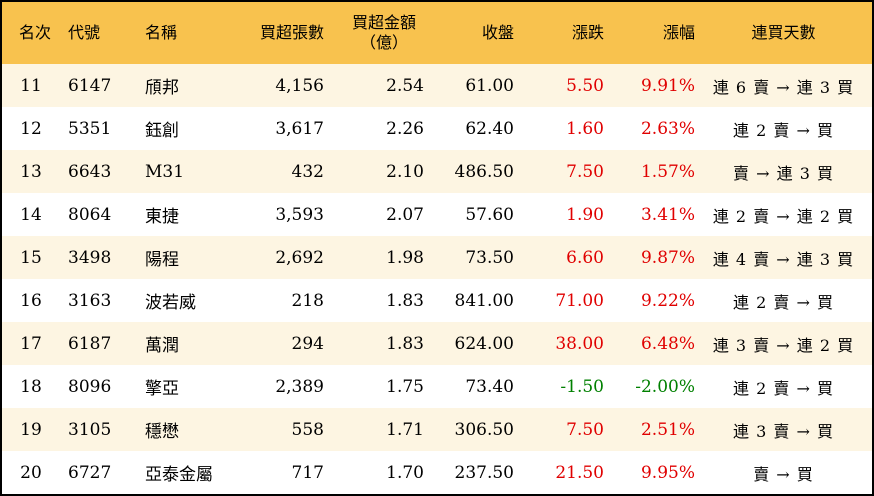 This screenshot has height=496, width=874. I want to click on cell-change: 7.50, so click(559, 429).